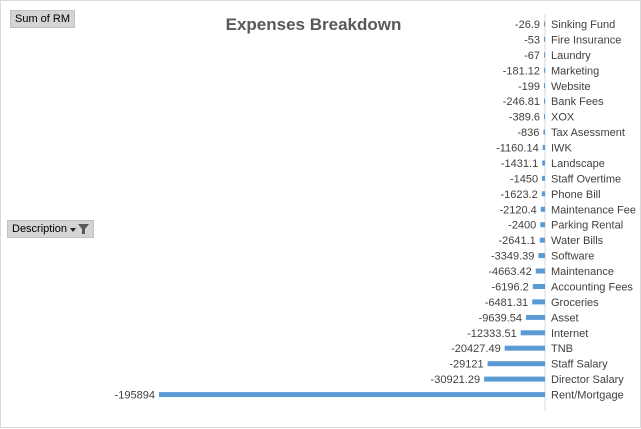 This screenshot has width=641, height=429. What do you see at coordinates (586, 40) in the screenshot?
I see `category-tick-label: Fire Insurance` at bounding box center [586, 40].